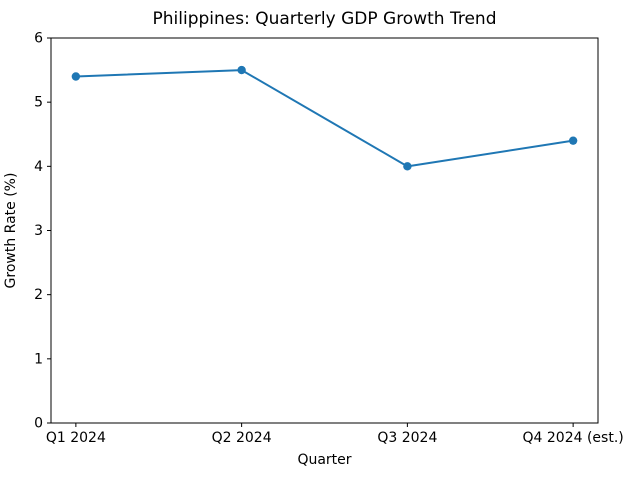  Describe the element at coordinates (573, 438) in the screenshot. I see `x-tick-label: Q4 2024 (est.)` at that location.